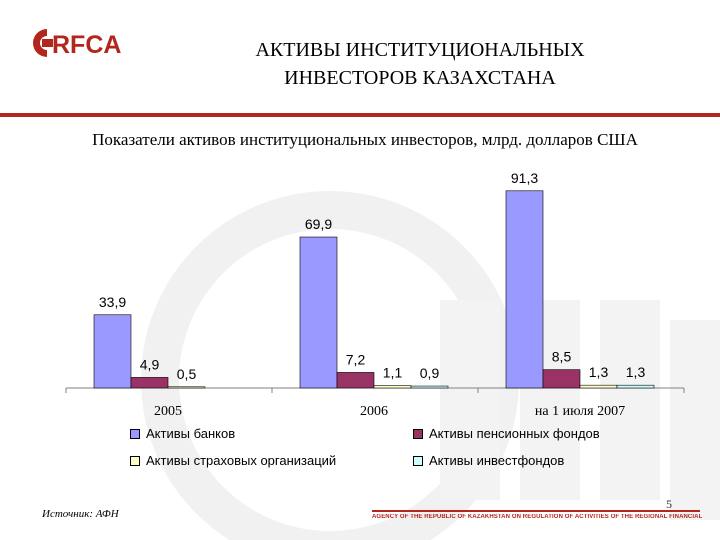 The width and height of the screenshot is (720, 540). What do you see at coordinates (636, 372) in the screenshot?
I see `data-label-investfunds-2: 1,3` at bounding box center [636, 372].